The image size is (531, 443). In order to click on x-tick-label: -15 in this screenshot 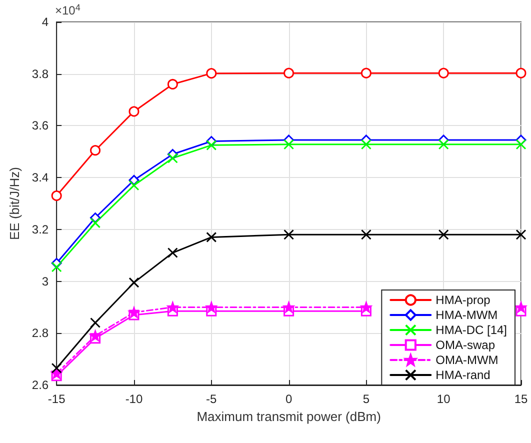, I will do `click(57, 399)`.